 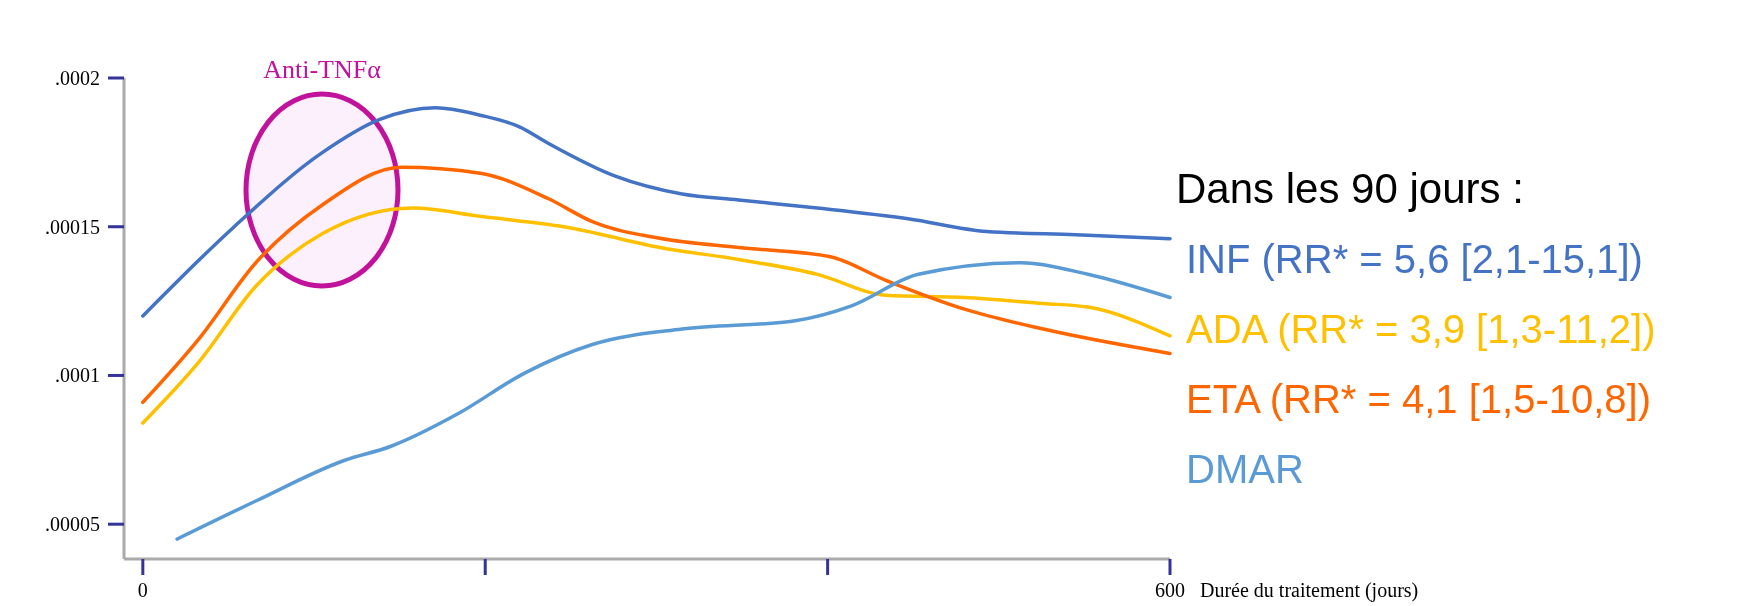 What do you see at coordinates (1245, 469) in the screenshot?
I see `text: DMAR` at bounding box center [1245, 469].